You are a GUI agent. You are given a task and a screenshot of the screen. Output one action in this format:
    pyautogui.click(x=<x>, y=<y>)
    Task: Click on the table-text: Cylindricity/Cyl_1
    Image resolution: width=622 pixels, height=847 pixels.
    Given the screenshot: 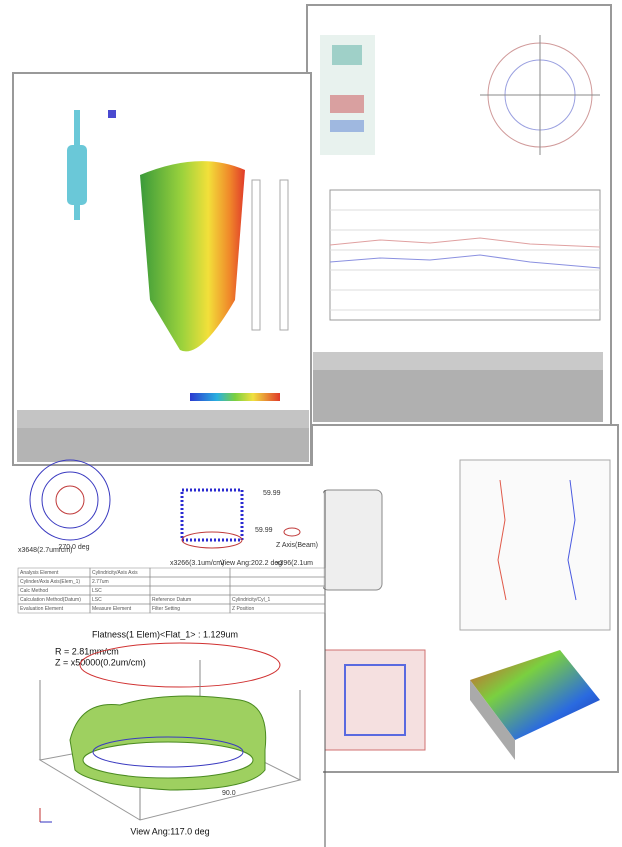 What is the action you would take?
    pyautogui.click(x=251, y=600)
    